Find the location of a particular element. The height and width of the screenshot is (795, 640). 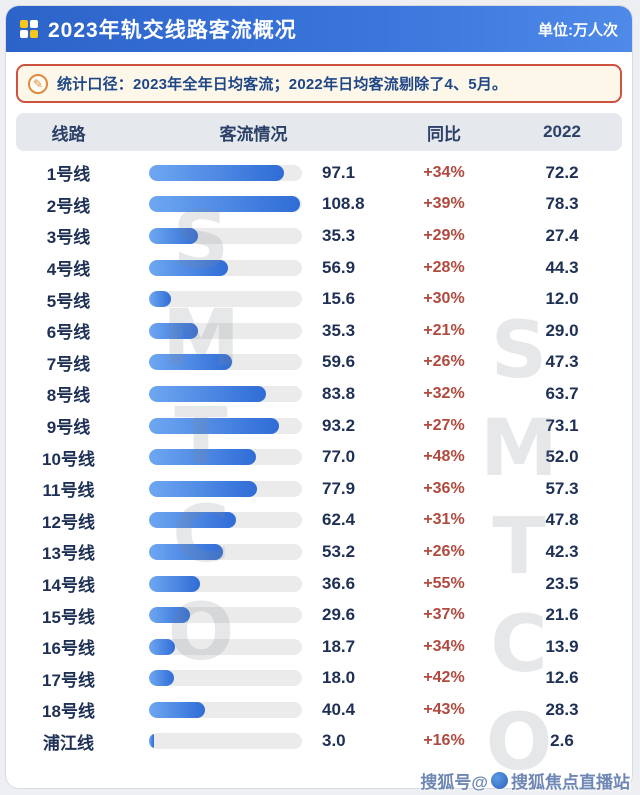

footer-watermark: 搜狐号@ 搜狐焦点直播站 is located at coordinates (525, 780).